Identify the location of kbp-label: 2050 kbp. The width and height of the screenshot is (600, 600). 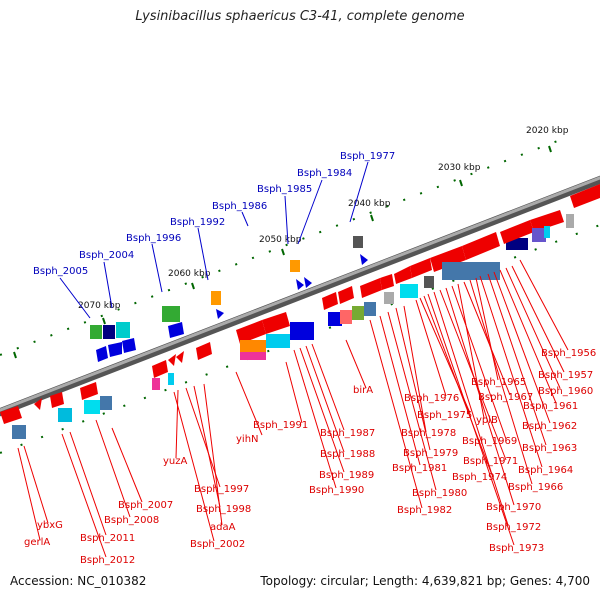
(280, 240).